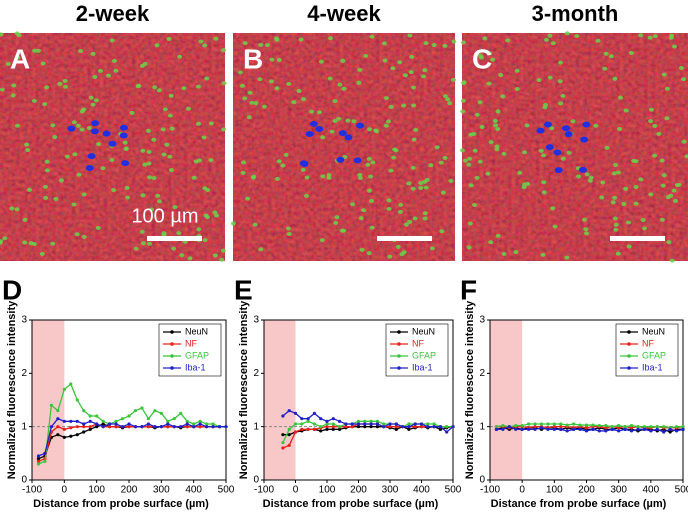 This screenshot has height=517, width=688. What do you see at coordinates (161, 490) in the screenshot?
I see `x-tick-label: 300` at bounding box center [161, 490].